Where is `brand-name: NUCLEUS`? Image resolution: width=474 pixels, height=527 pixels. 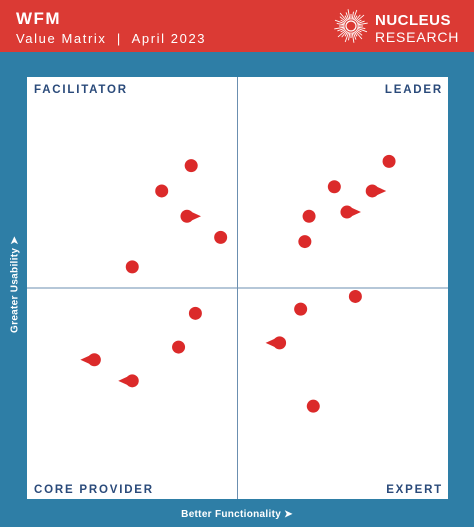
brand-name: NUCLEUS is located at coordinates (413, 20).